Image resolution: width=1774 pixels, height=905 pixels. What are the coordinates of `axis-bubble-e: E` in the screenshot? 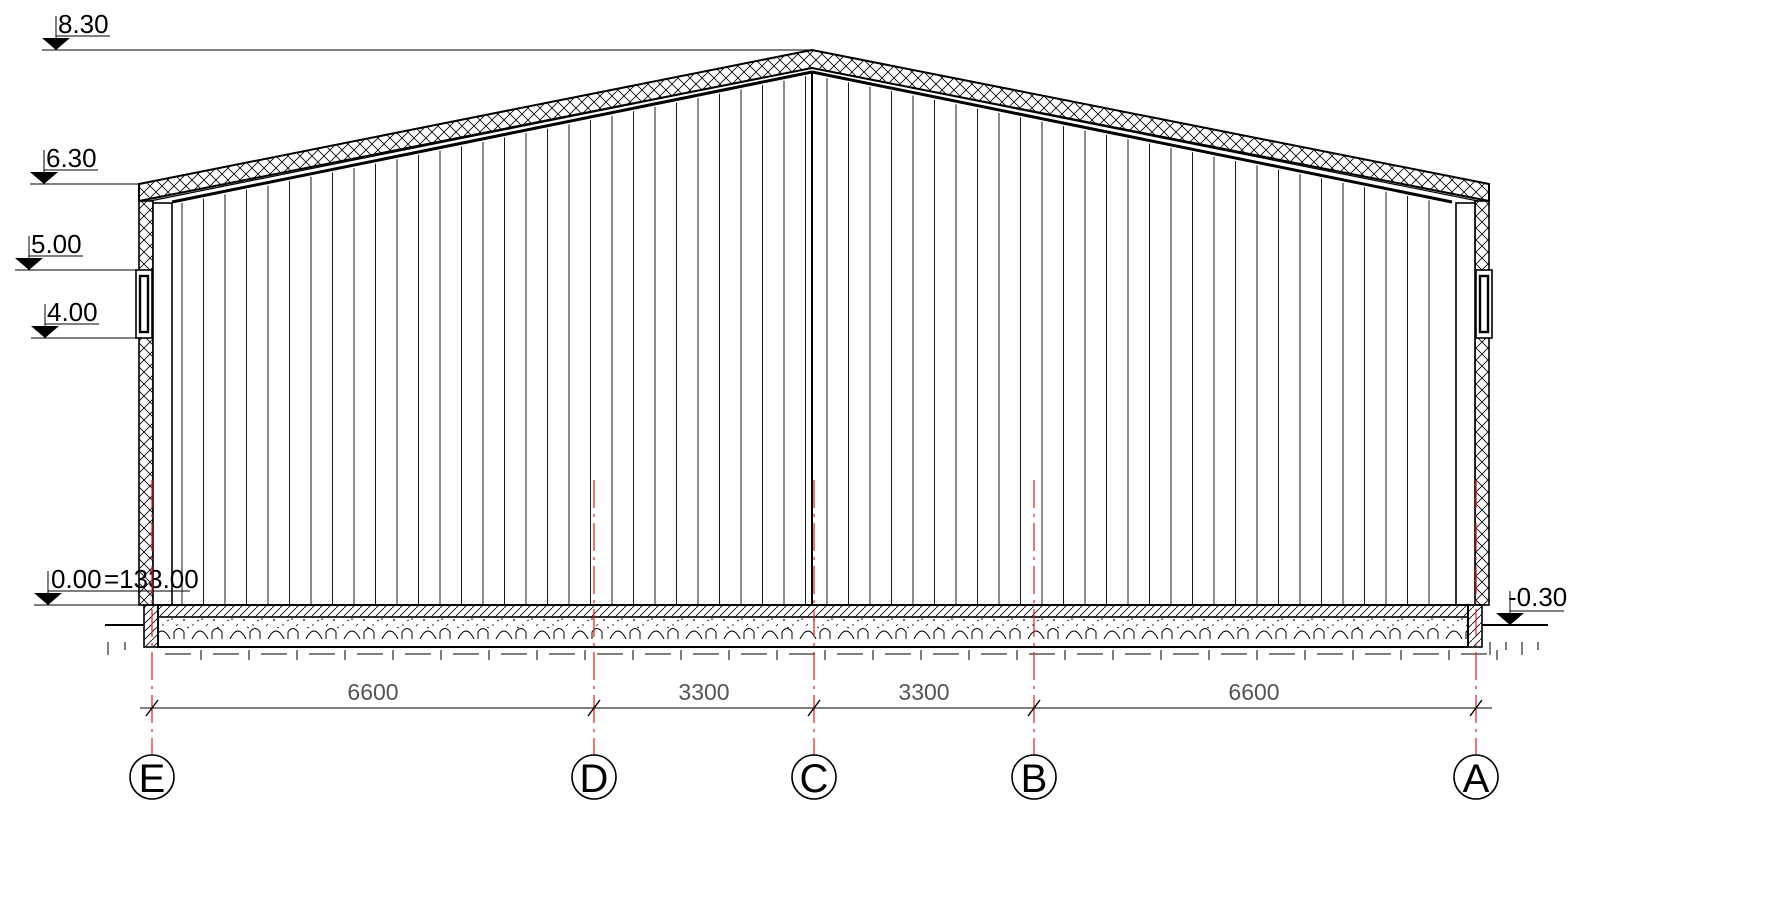 It's located at (152, 777).